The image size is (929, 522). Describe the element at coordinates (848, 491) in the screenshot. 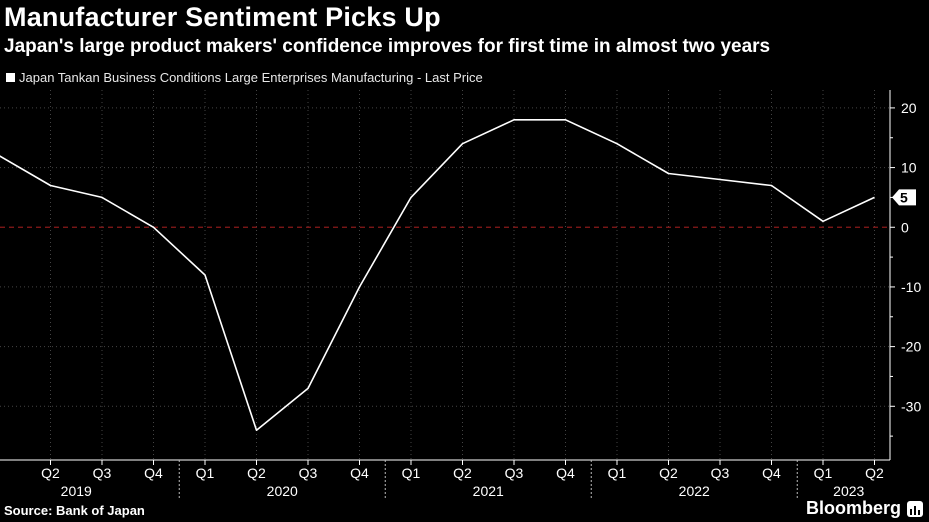

I see `x-year-label: 2023` at that location.